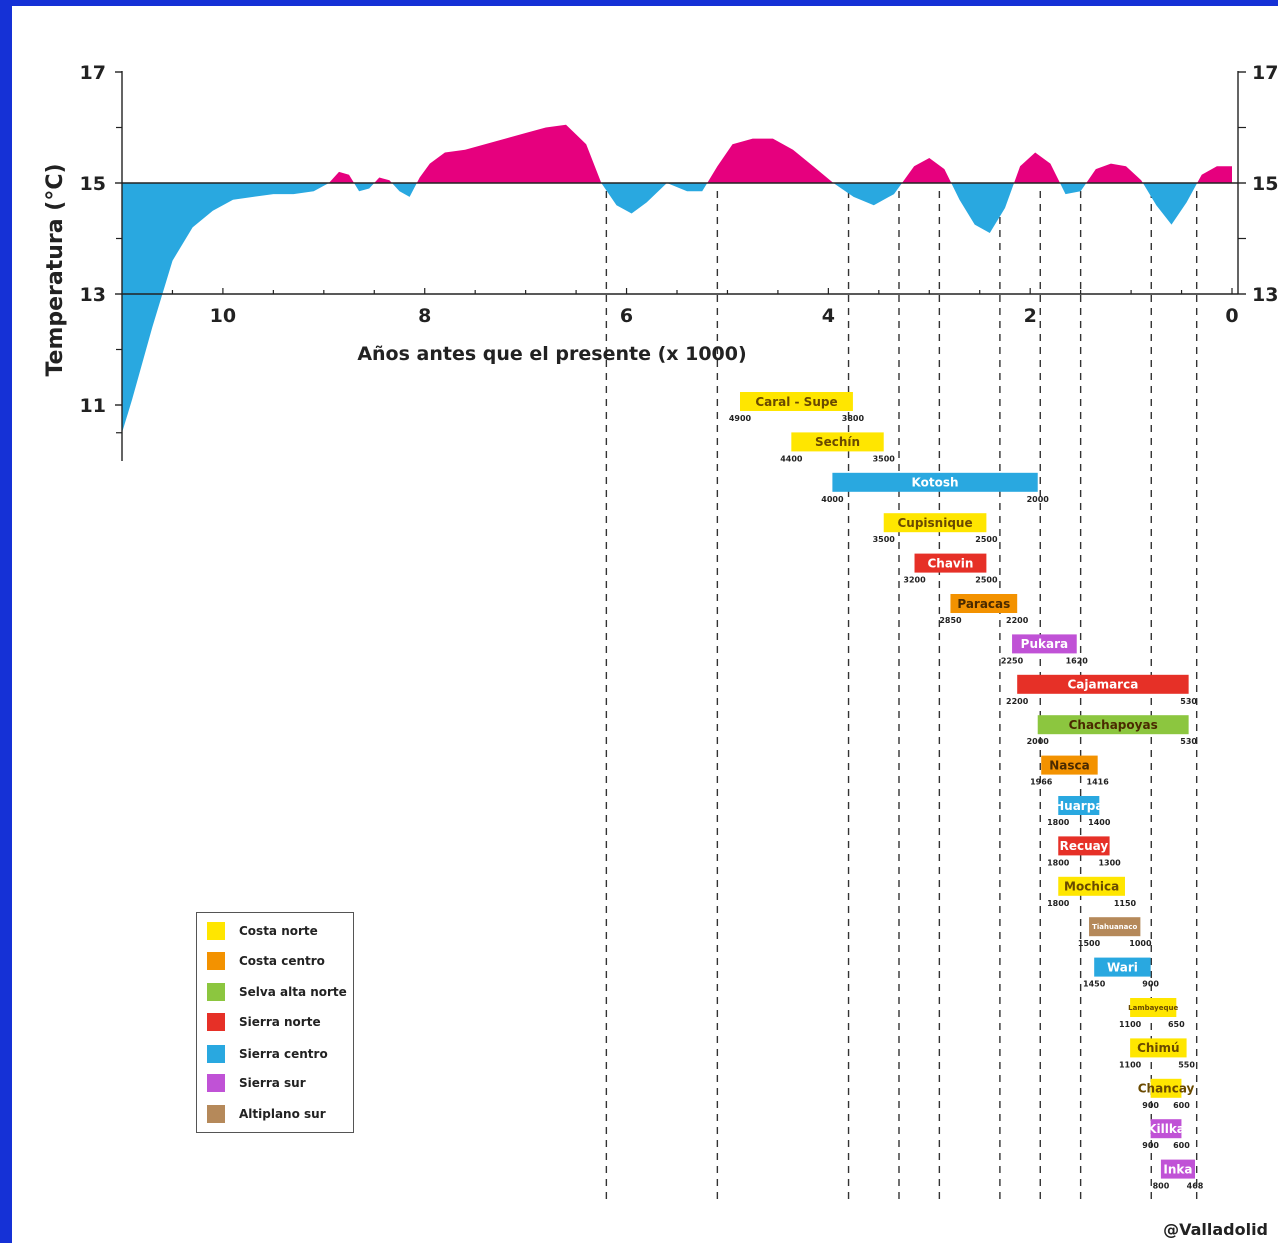 Image resolution: width=1278 pixels, height=1243 pixels. What do you see at coordinates (93, 406) in the screenshot?
I see `y-tick-label-left: 11` at bounding box center [93, 406].